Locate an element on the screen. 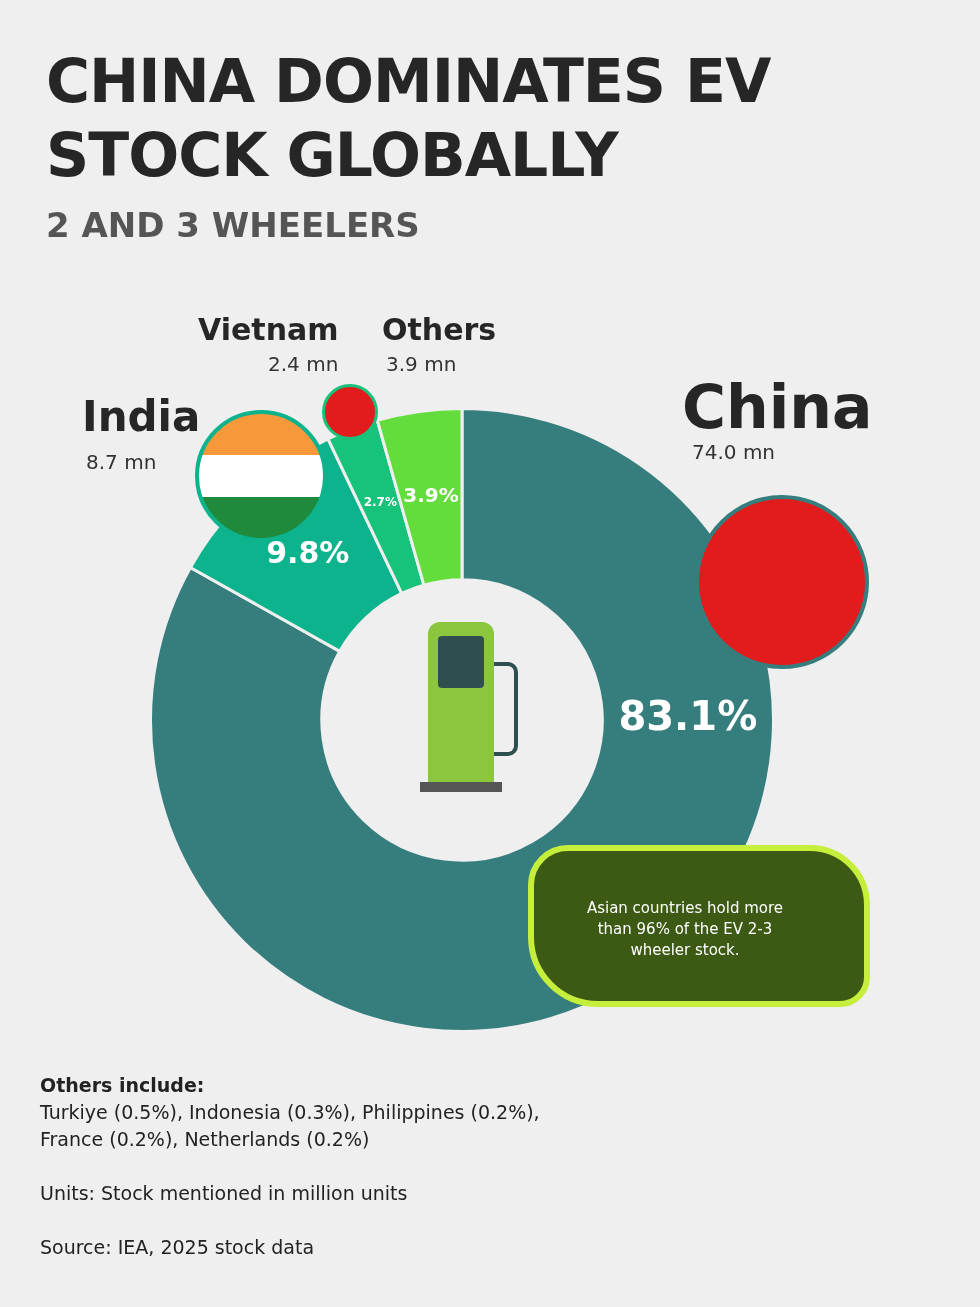 The width and height of the screenshot is (980, 1307). text: Others include: is located at coordinates (123, 1085).